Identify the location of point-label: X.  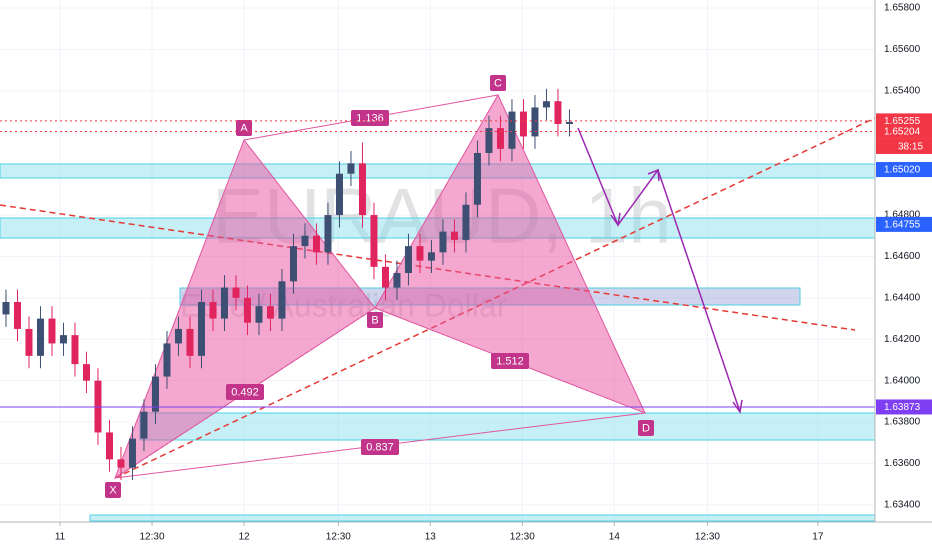
(113, 490).